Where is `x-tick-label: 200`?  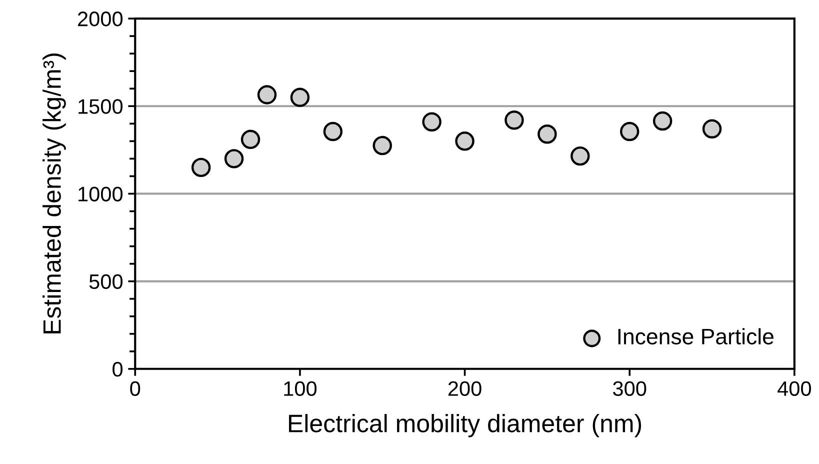 x-tick-label: 200 is located at coordinates (465, 388).